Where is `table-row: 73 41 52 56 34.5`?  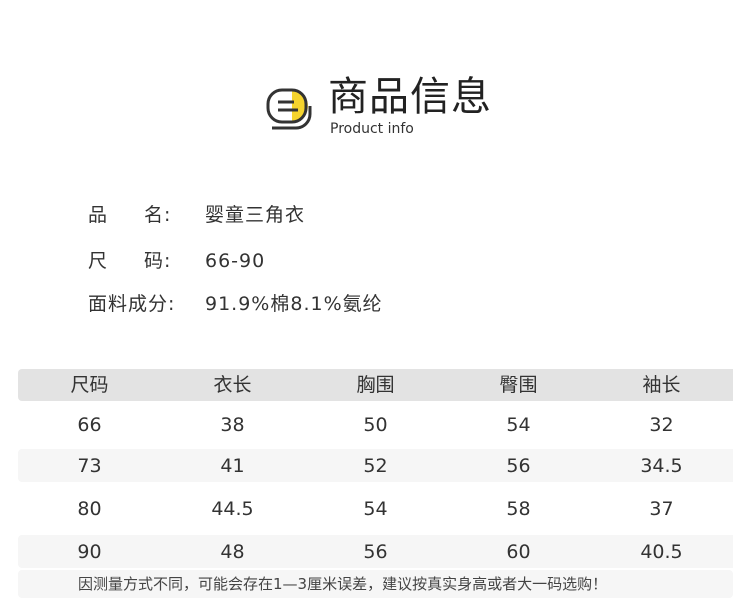 table-row: 73 41 52 56 34.5 is located at coordinates (375, 465).